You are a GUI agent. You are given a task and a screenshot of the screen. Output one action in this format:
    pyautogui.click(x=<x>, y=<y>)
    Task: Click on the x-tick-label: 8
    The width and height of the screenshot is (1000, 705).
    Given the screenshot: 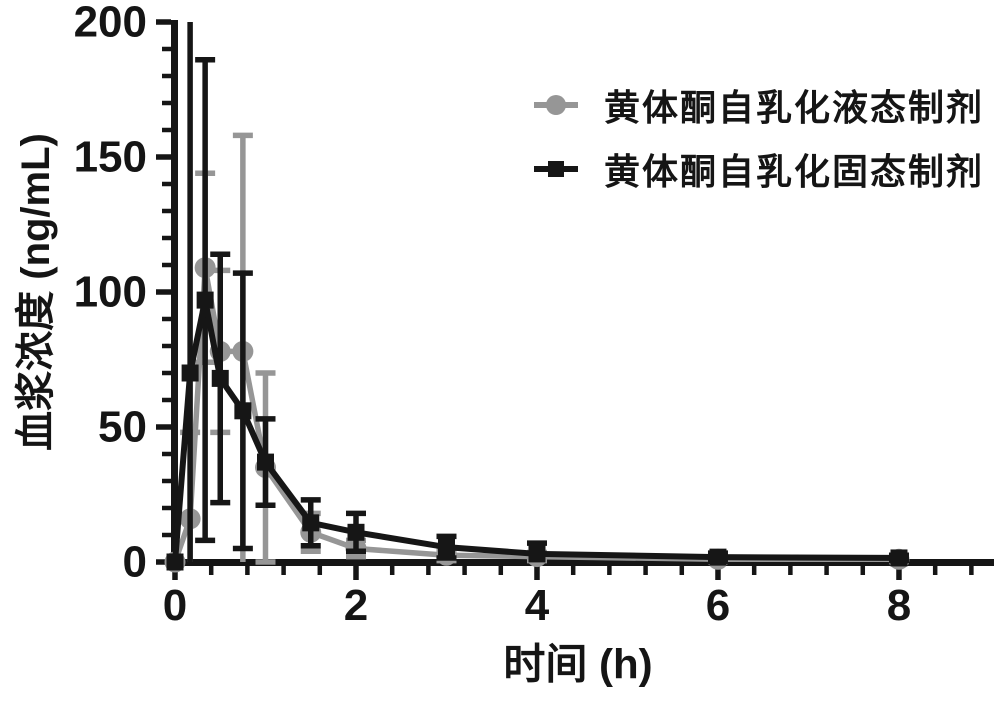 What is the action you would take?
    pyautogui.click(x=899, y=605)
    